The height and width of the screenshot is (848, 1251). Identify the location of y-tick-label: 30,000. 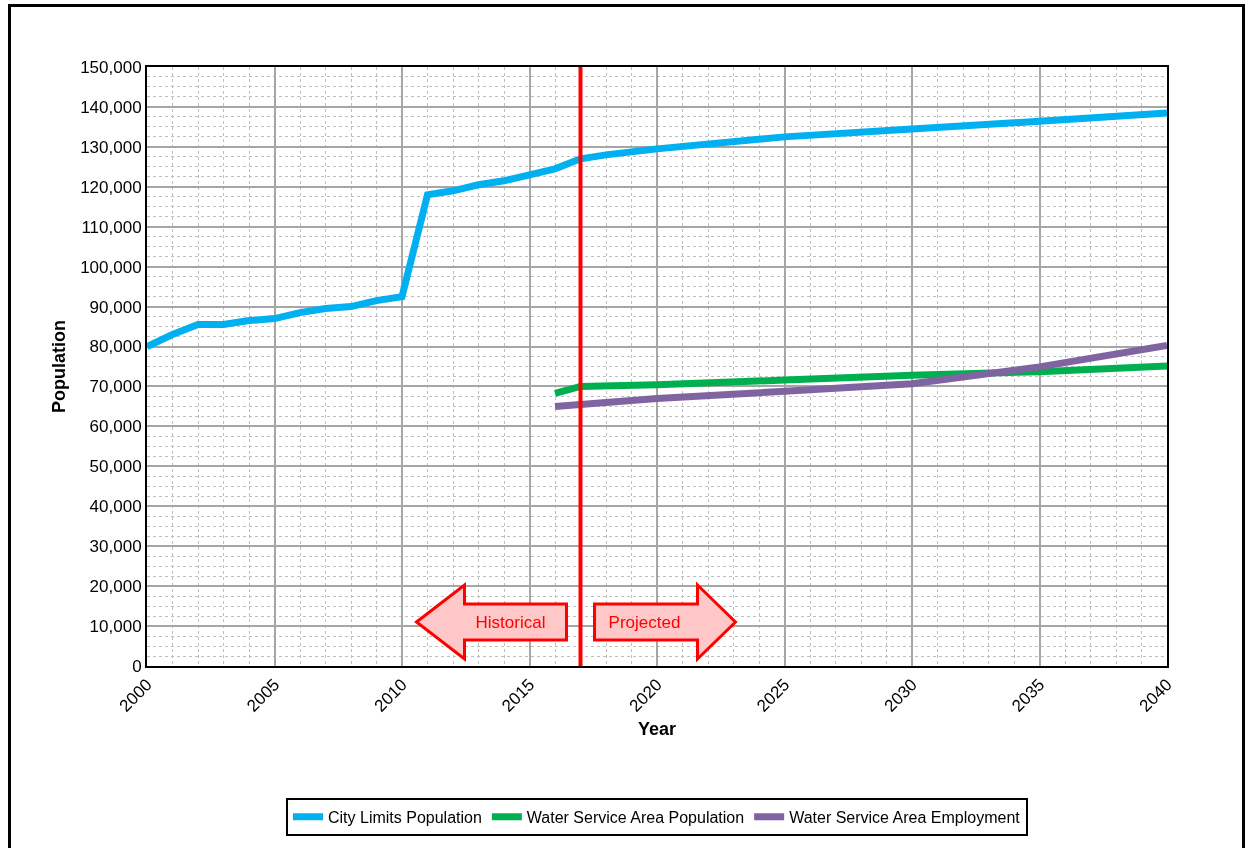
(115, 547).